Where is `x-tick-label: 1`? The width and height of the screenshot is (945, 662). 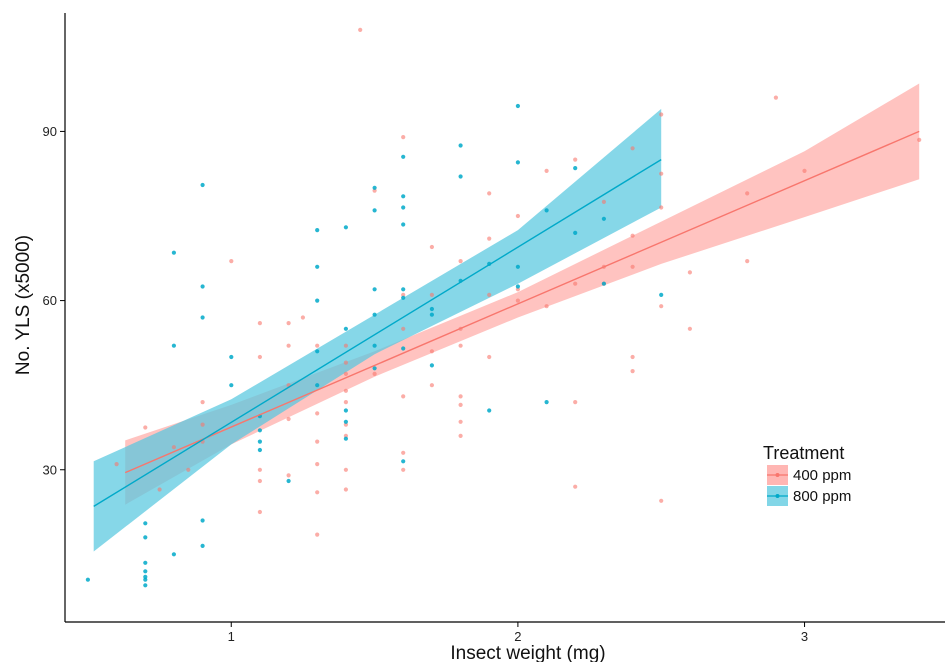
x-tick-label: 1 is located at coordinates (231, 636).